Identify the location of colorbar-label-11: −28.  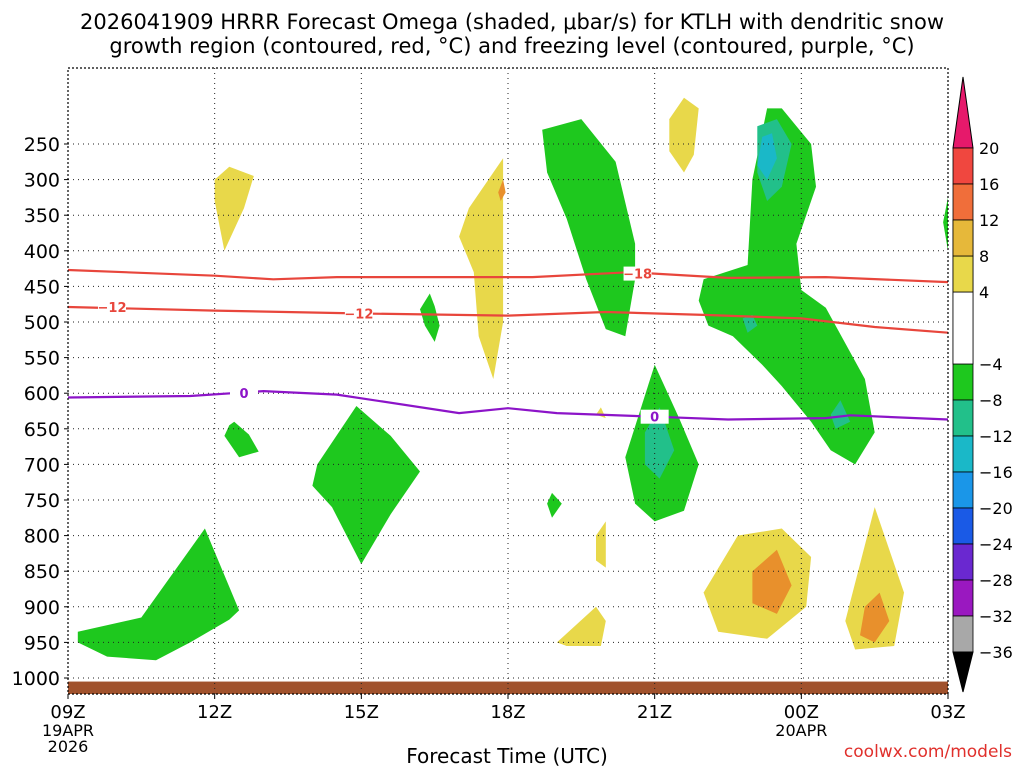
(996, 580).